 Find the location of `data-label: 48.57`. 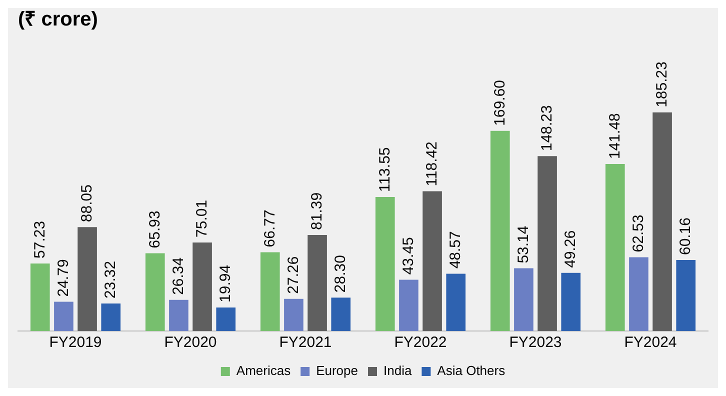

data-label: 48.57 is located at coordinates (455, 250).